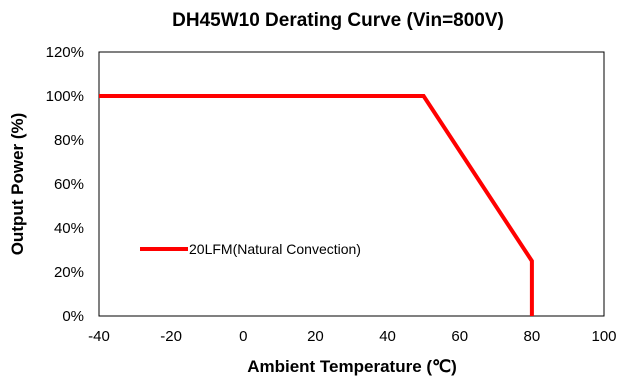 Image resolution: width=621 pixels, height=385 pixels. I want to click on x-axis-ticks: -40 -20 0 20 40 60 80 100, so click(352, 336).